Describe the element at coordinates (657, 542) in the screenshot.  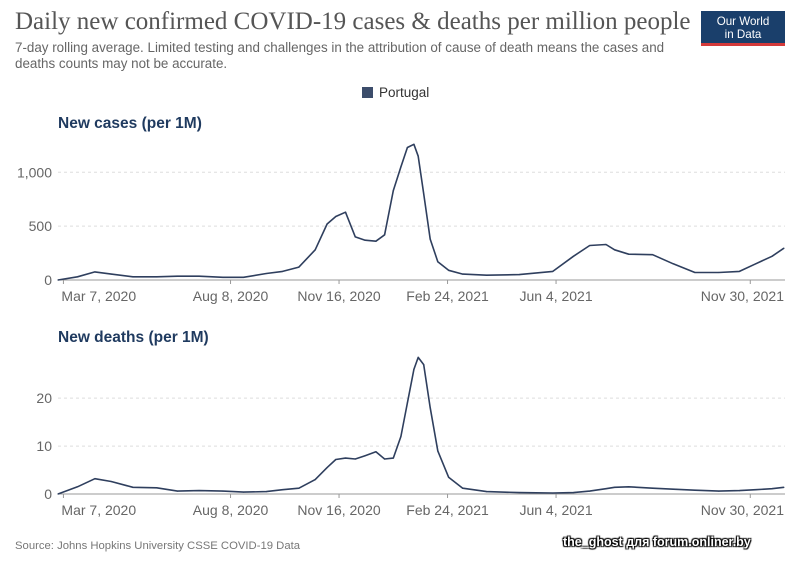
I see `watermark: the_ghost для forum.onliner.by` at that location.